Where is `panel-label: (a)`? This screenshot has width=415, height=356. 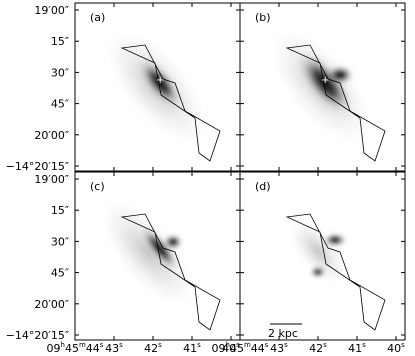 panel-label: (a) is located at coordinates (97, 17).